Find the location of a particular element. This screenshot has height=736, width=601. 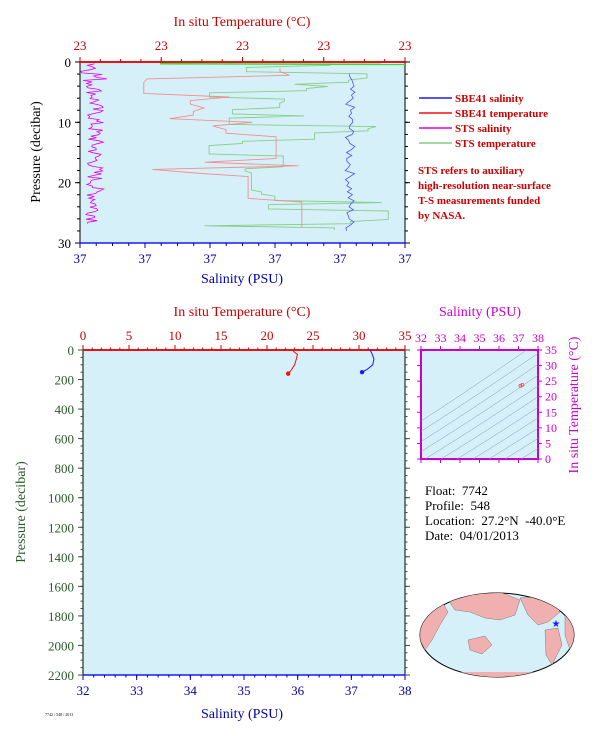

main-sal-tick-label: 32 is located at coordinates (83, 690).